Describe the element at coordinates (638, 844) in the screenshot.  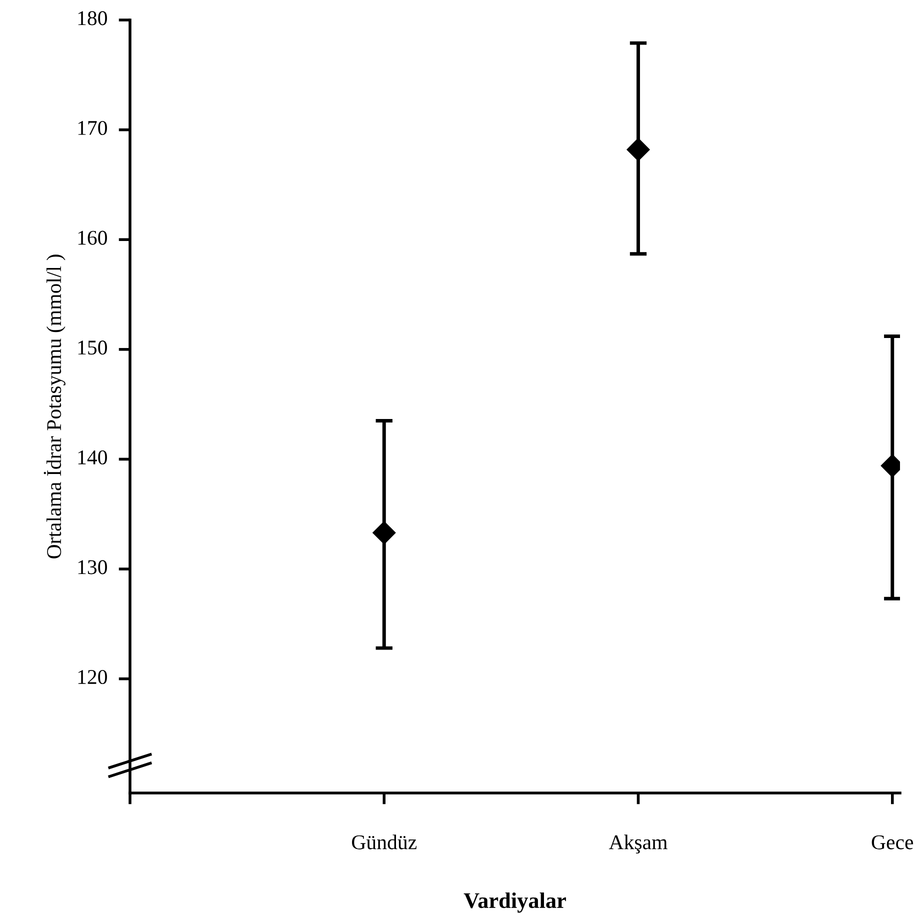
I see `x-tick-label: Akşam` at that location.